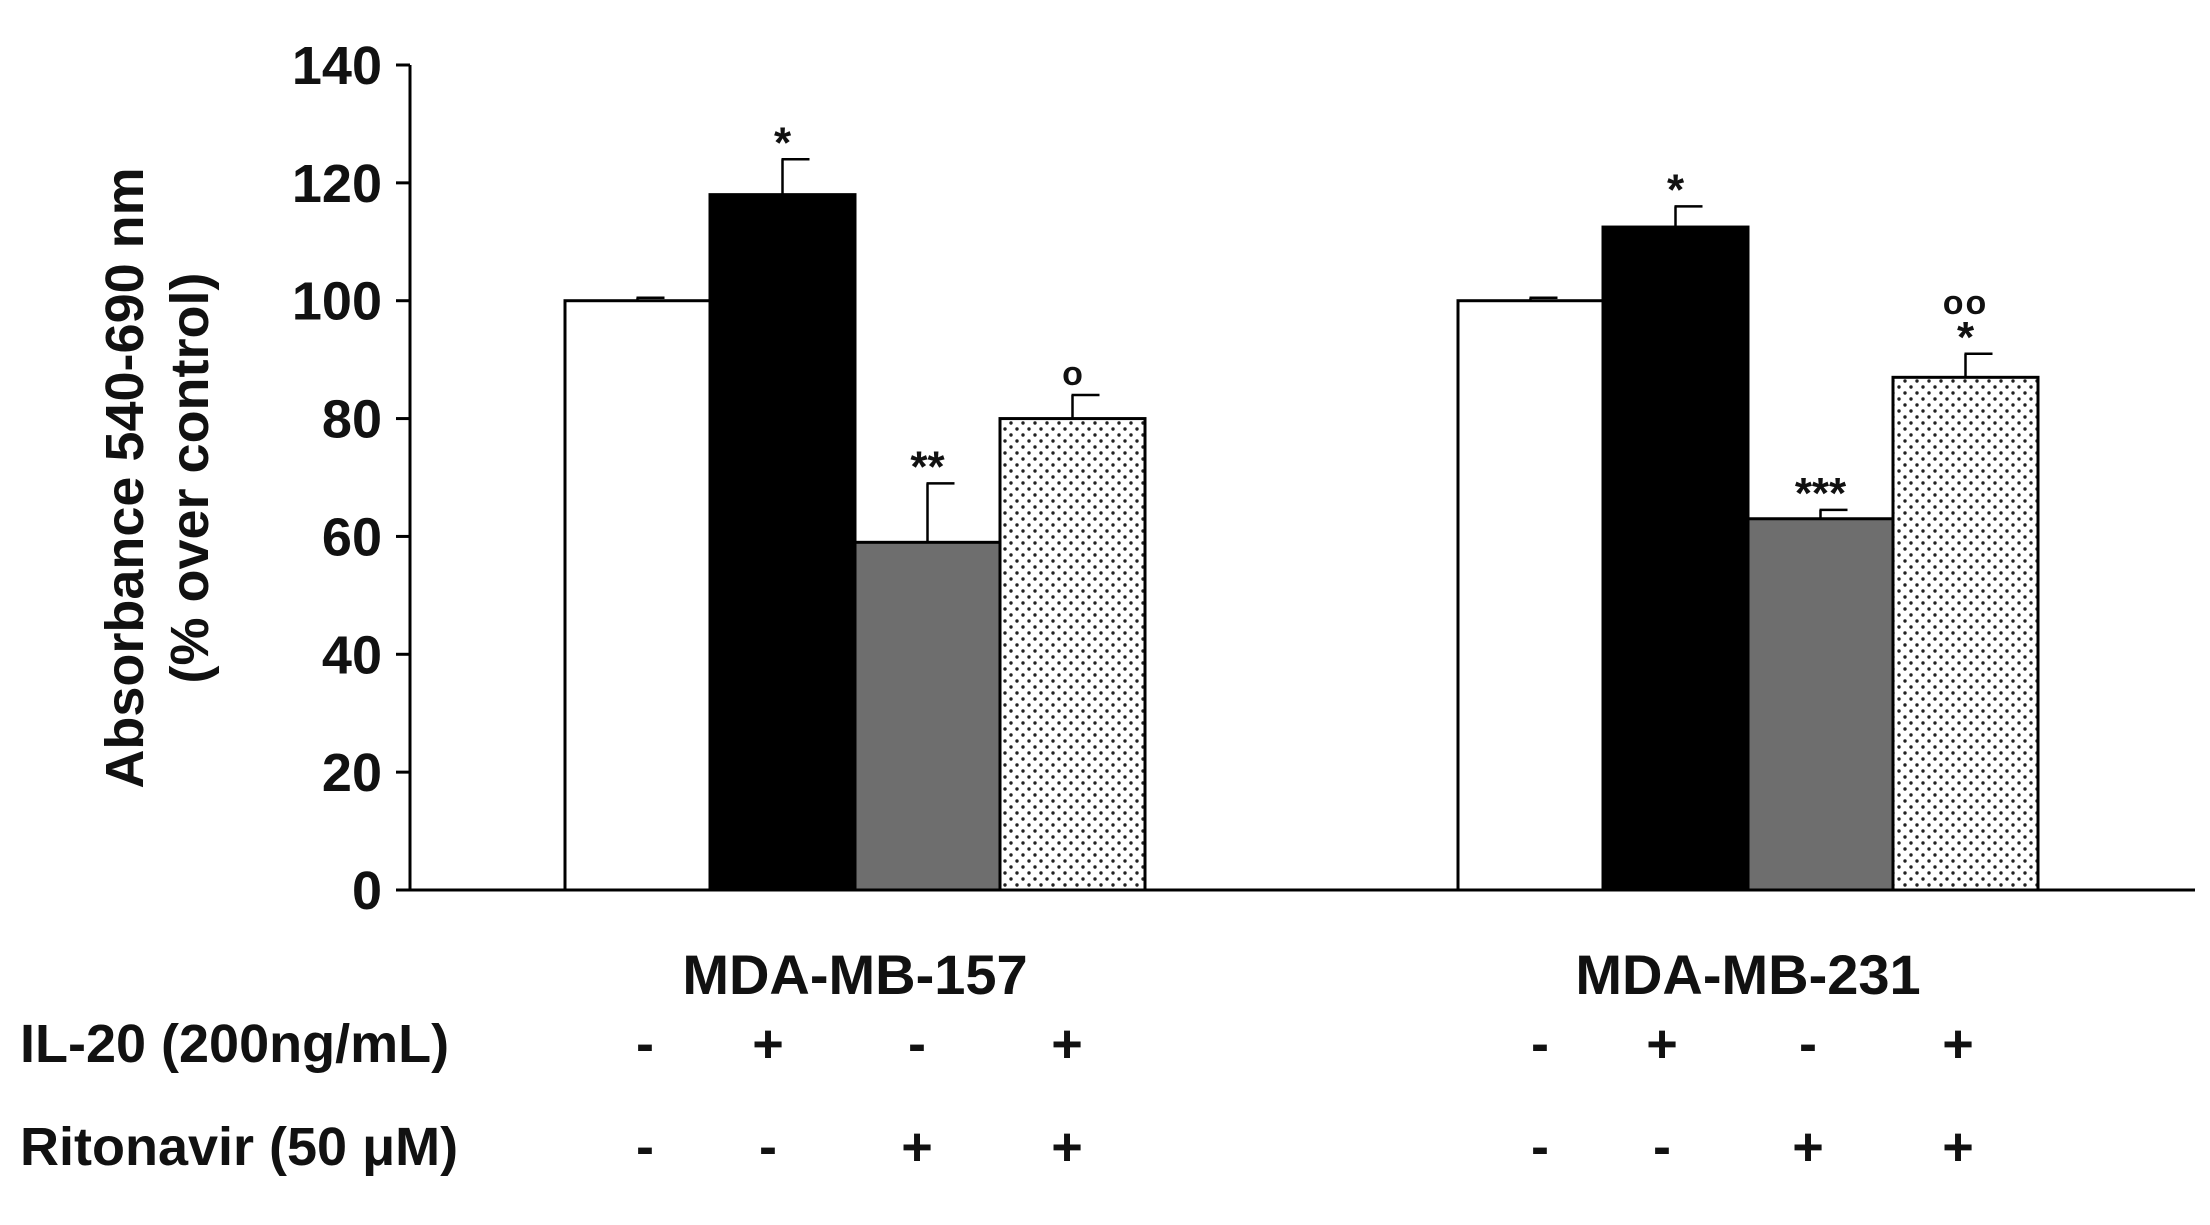  I want to click on y-tick-label: 60, so click(352, 537).